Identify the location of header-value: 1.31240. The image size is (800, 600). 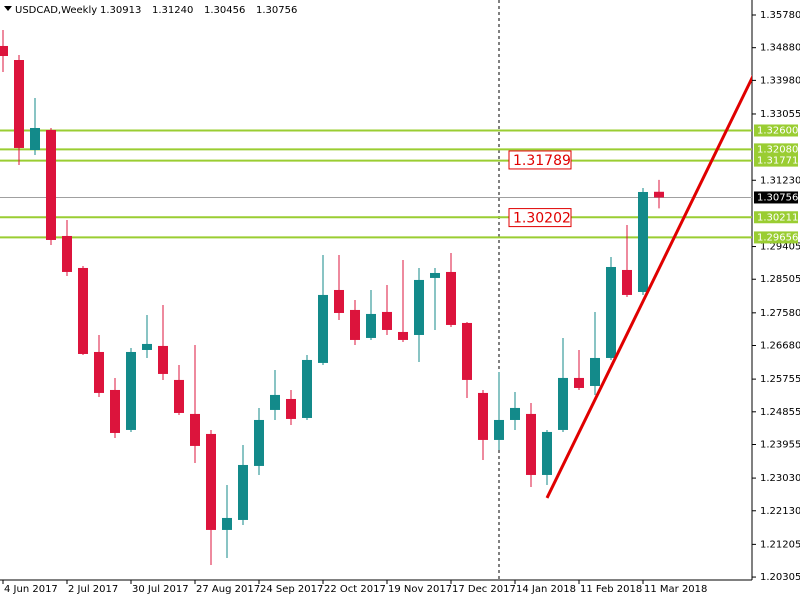
(172, 10).